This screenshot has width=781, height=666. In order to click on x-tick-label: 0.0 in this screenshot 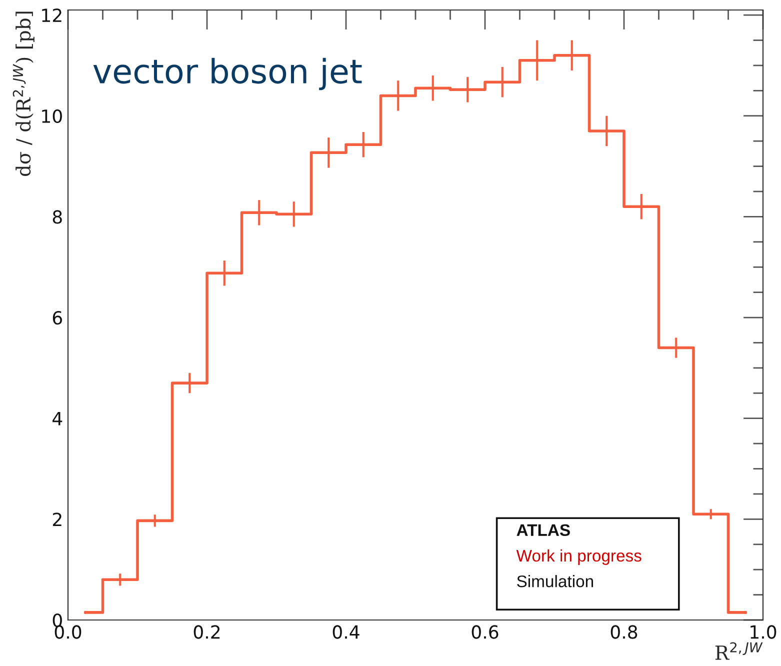, I will do `click(68, 632)`.